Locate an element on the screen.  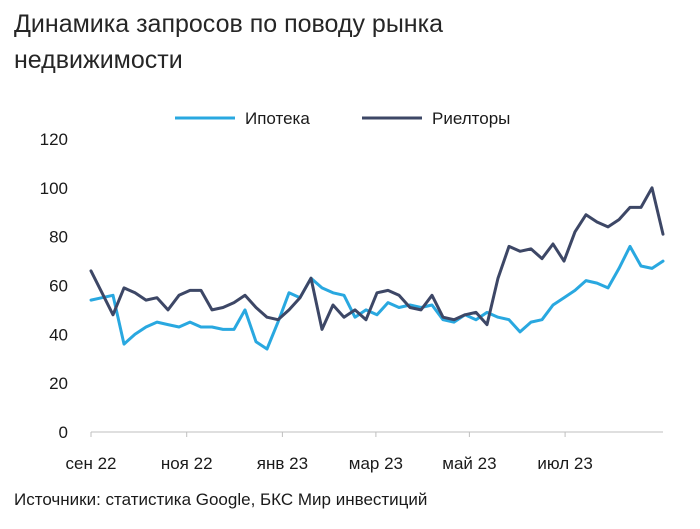
y-tick-label: 120 is located at coordinates (54, 139).